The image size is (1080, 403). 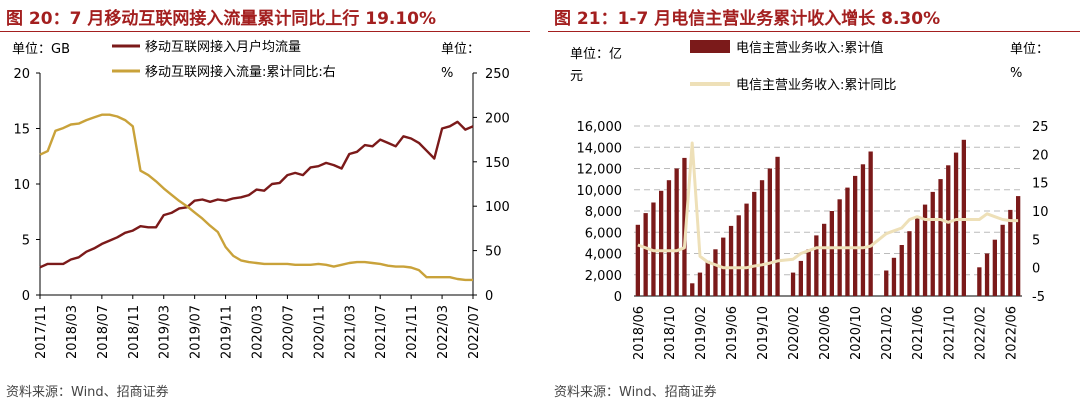 I want to click on y2-tick-label: 200, so click(x=497, y=118).